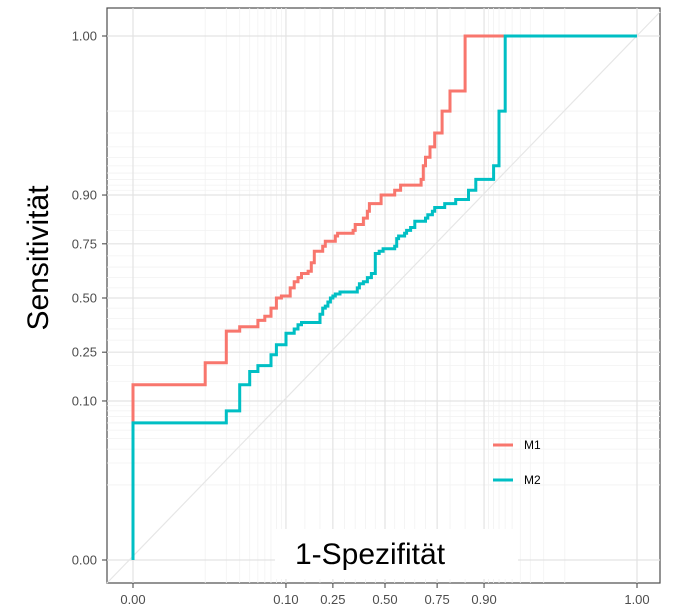 Image resolution: width=679 pixels, height=612 pixels. Describe the element at coordinates (636, 599) in the screenshot. I see `x-tick-label: 1.00` at that location.